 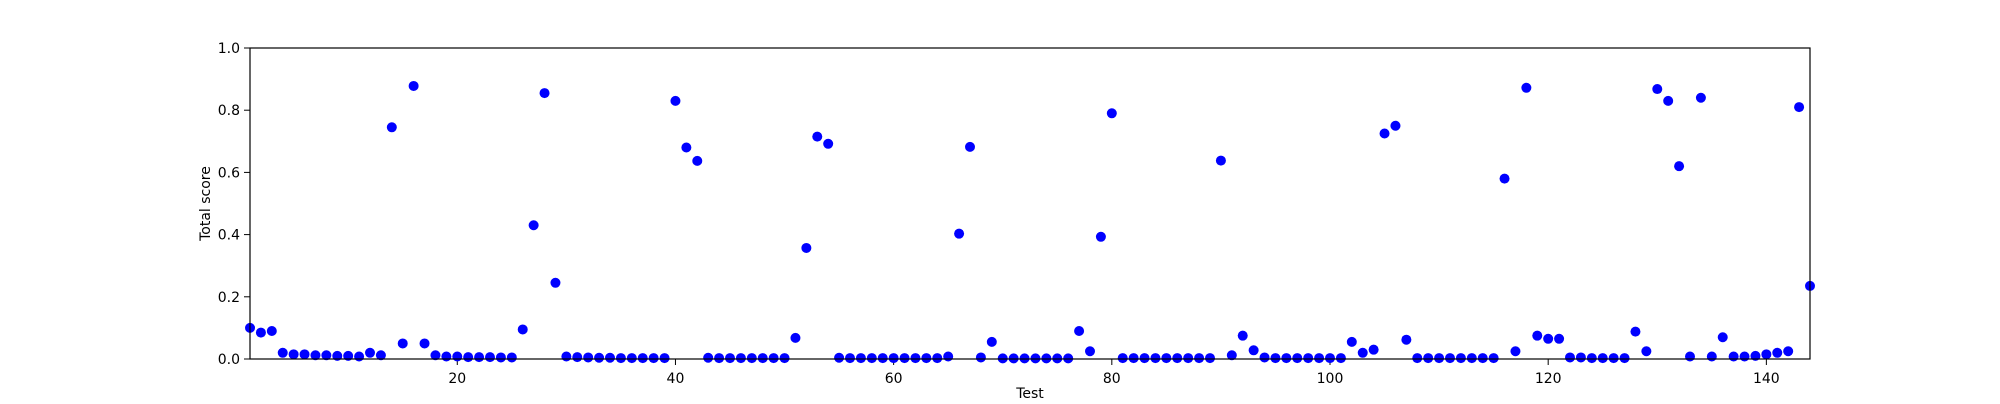 What do you see at coordinates (229, 298) in the screenshot?
I see `y-tick-label: 0.2` at bounding box center [229, 298].